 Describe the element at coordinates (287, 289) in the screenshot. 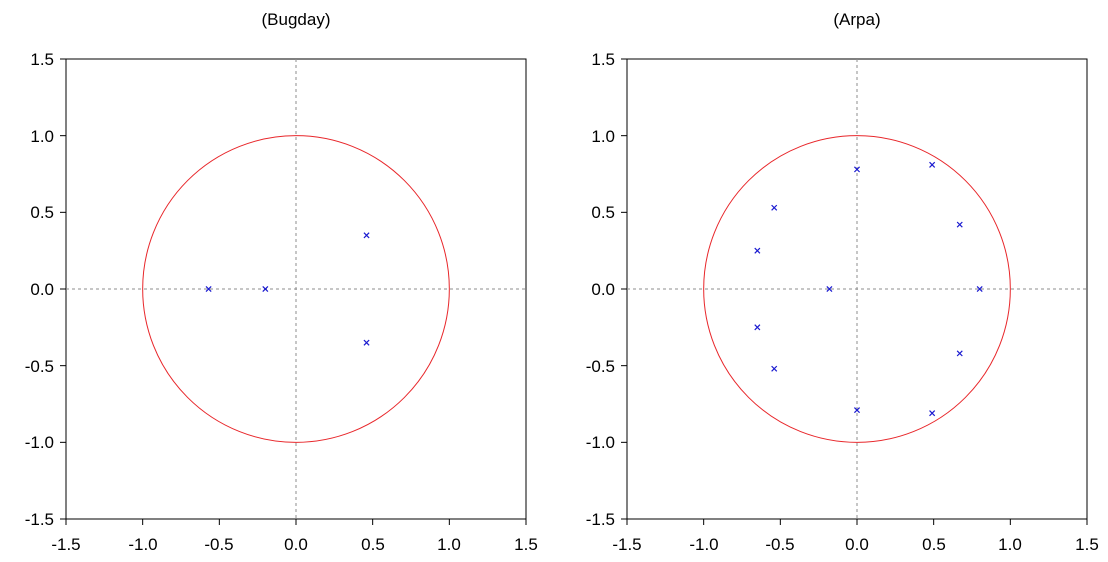

I see `roots-bugday` at that location.